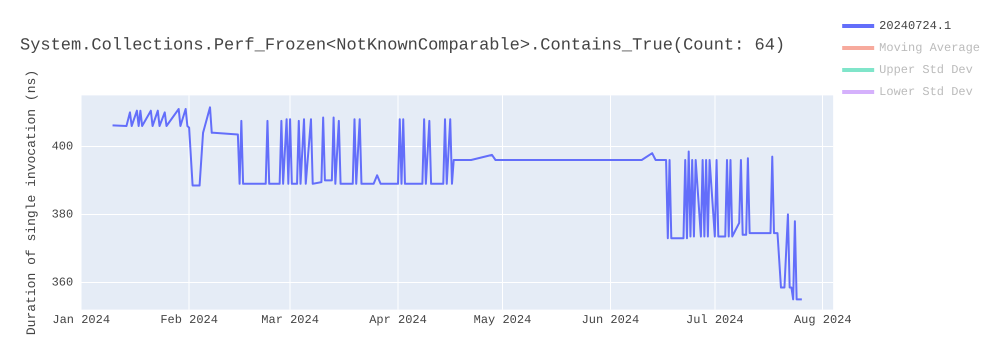 Image resolution: width=1000 pixels, height=350 pixels. What do you see at coordinates (63, 283) in the screenshot?
I see `y-tick-label: 360` at bounding box center [63, 283].